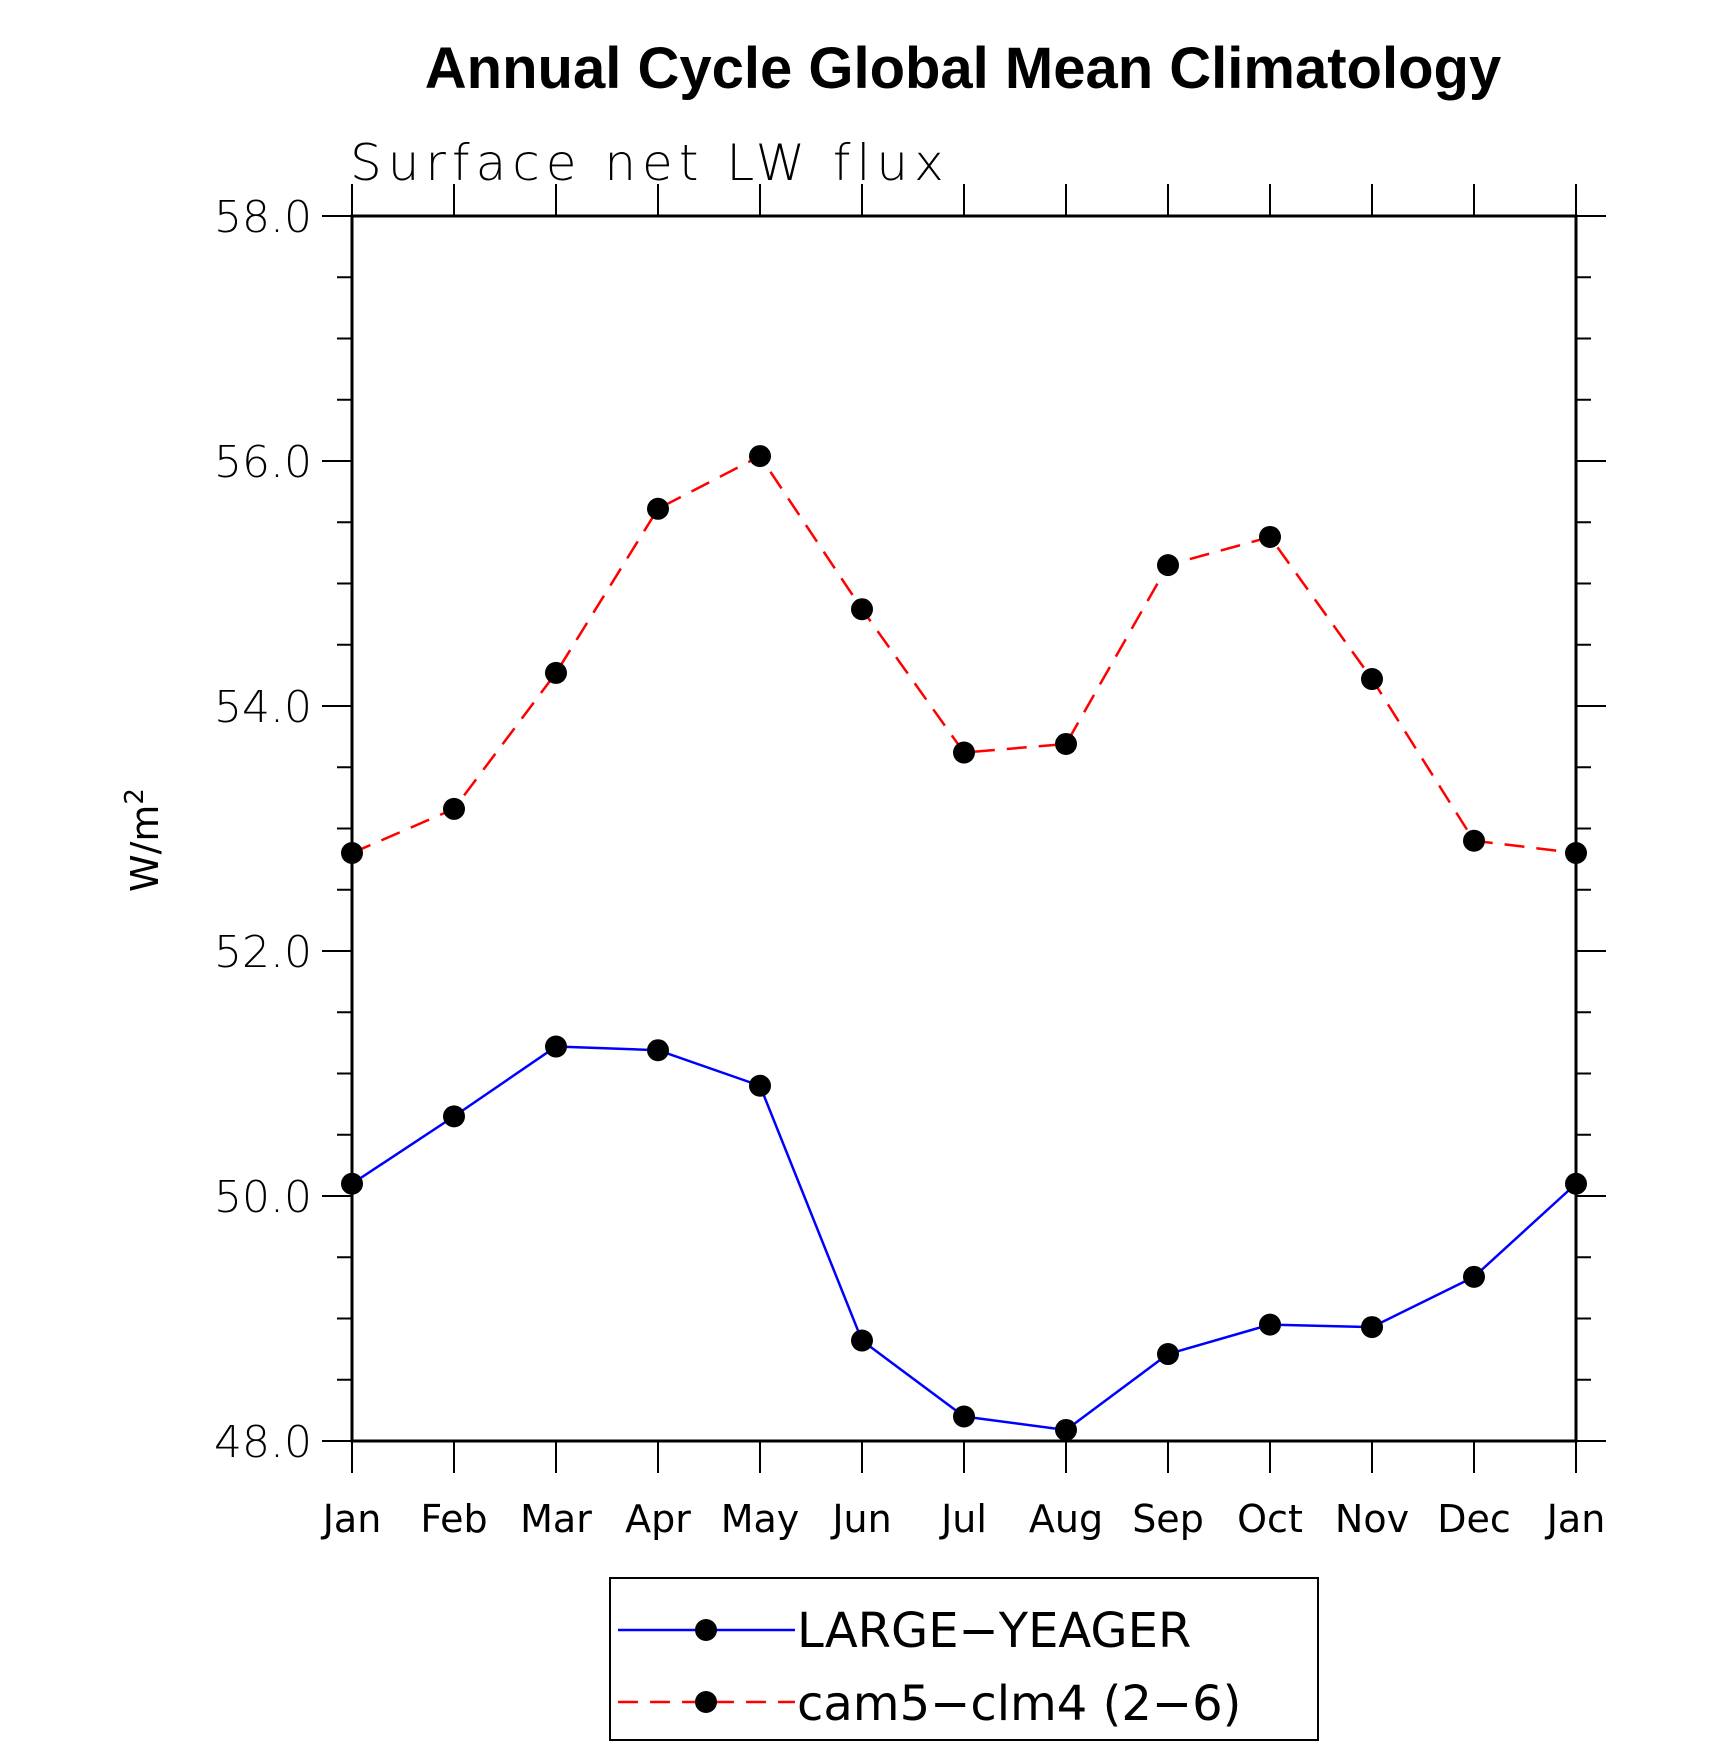 This screenshot has height=1746, width=1710. What do you see at coordinates (263, 462) in the screenshot?
I see `y-tick-label: 56.0` at bounding box center [263, 462].